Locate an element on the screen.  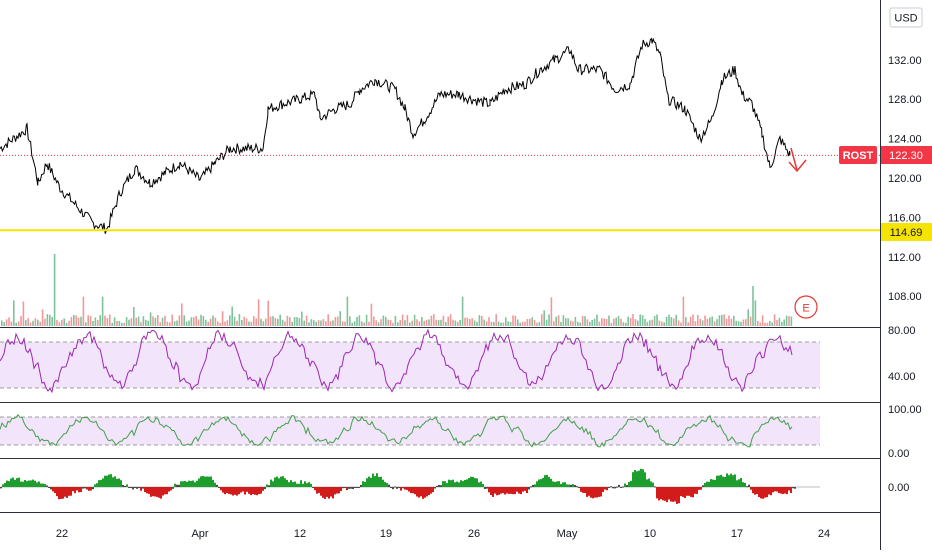
rsi-line is located at coordinates (396, 361).